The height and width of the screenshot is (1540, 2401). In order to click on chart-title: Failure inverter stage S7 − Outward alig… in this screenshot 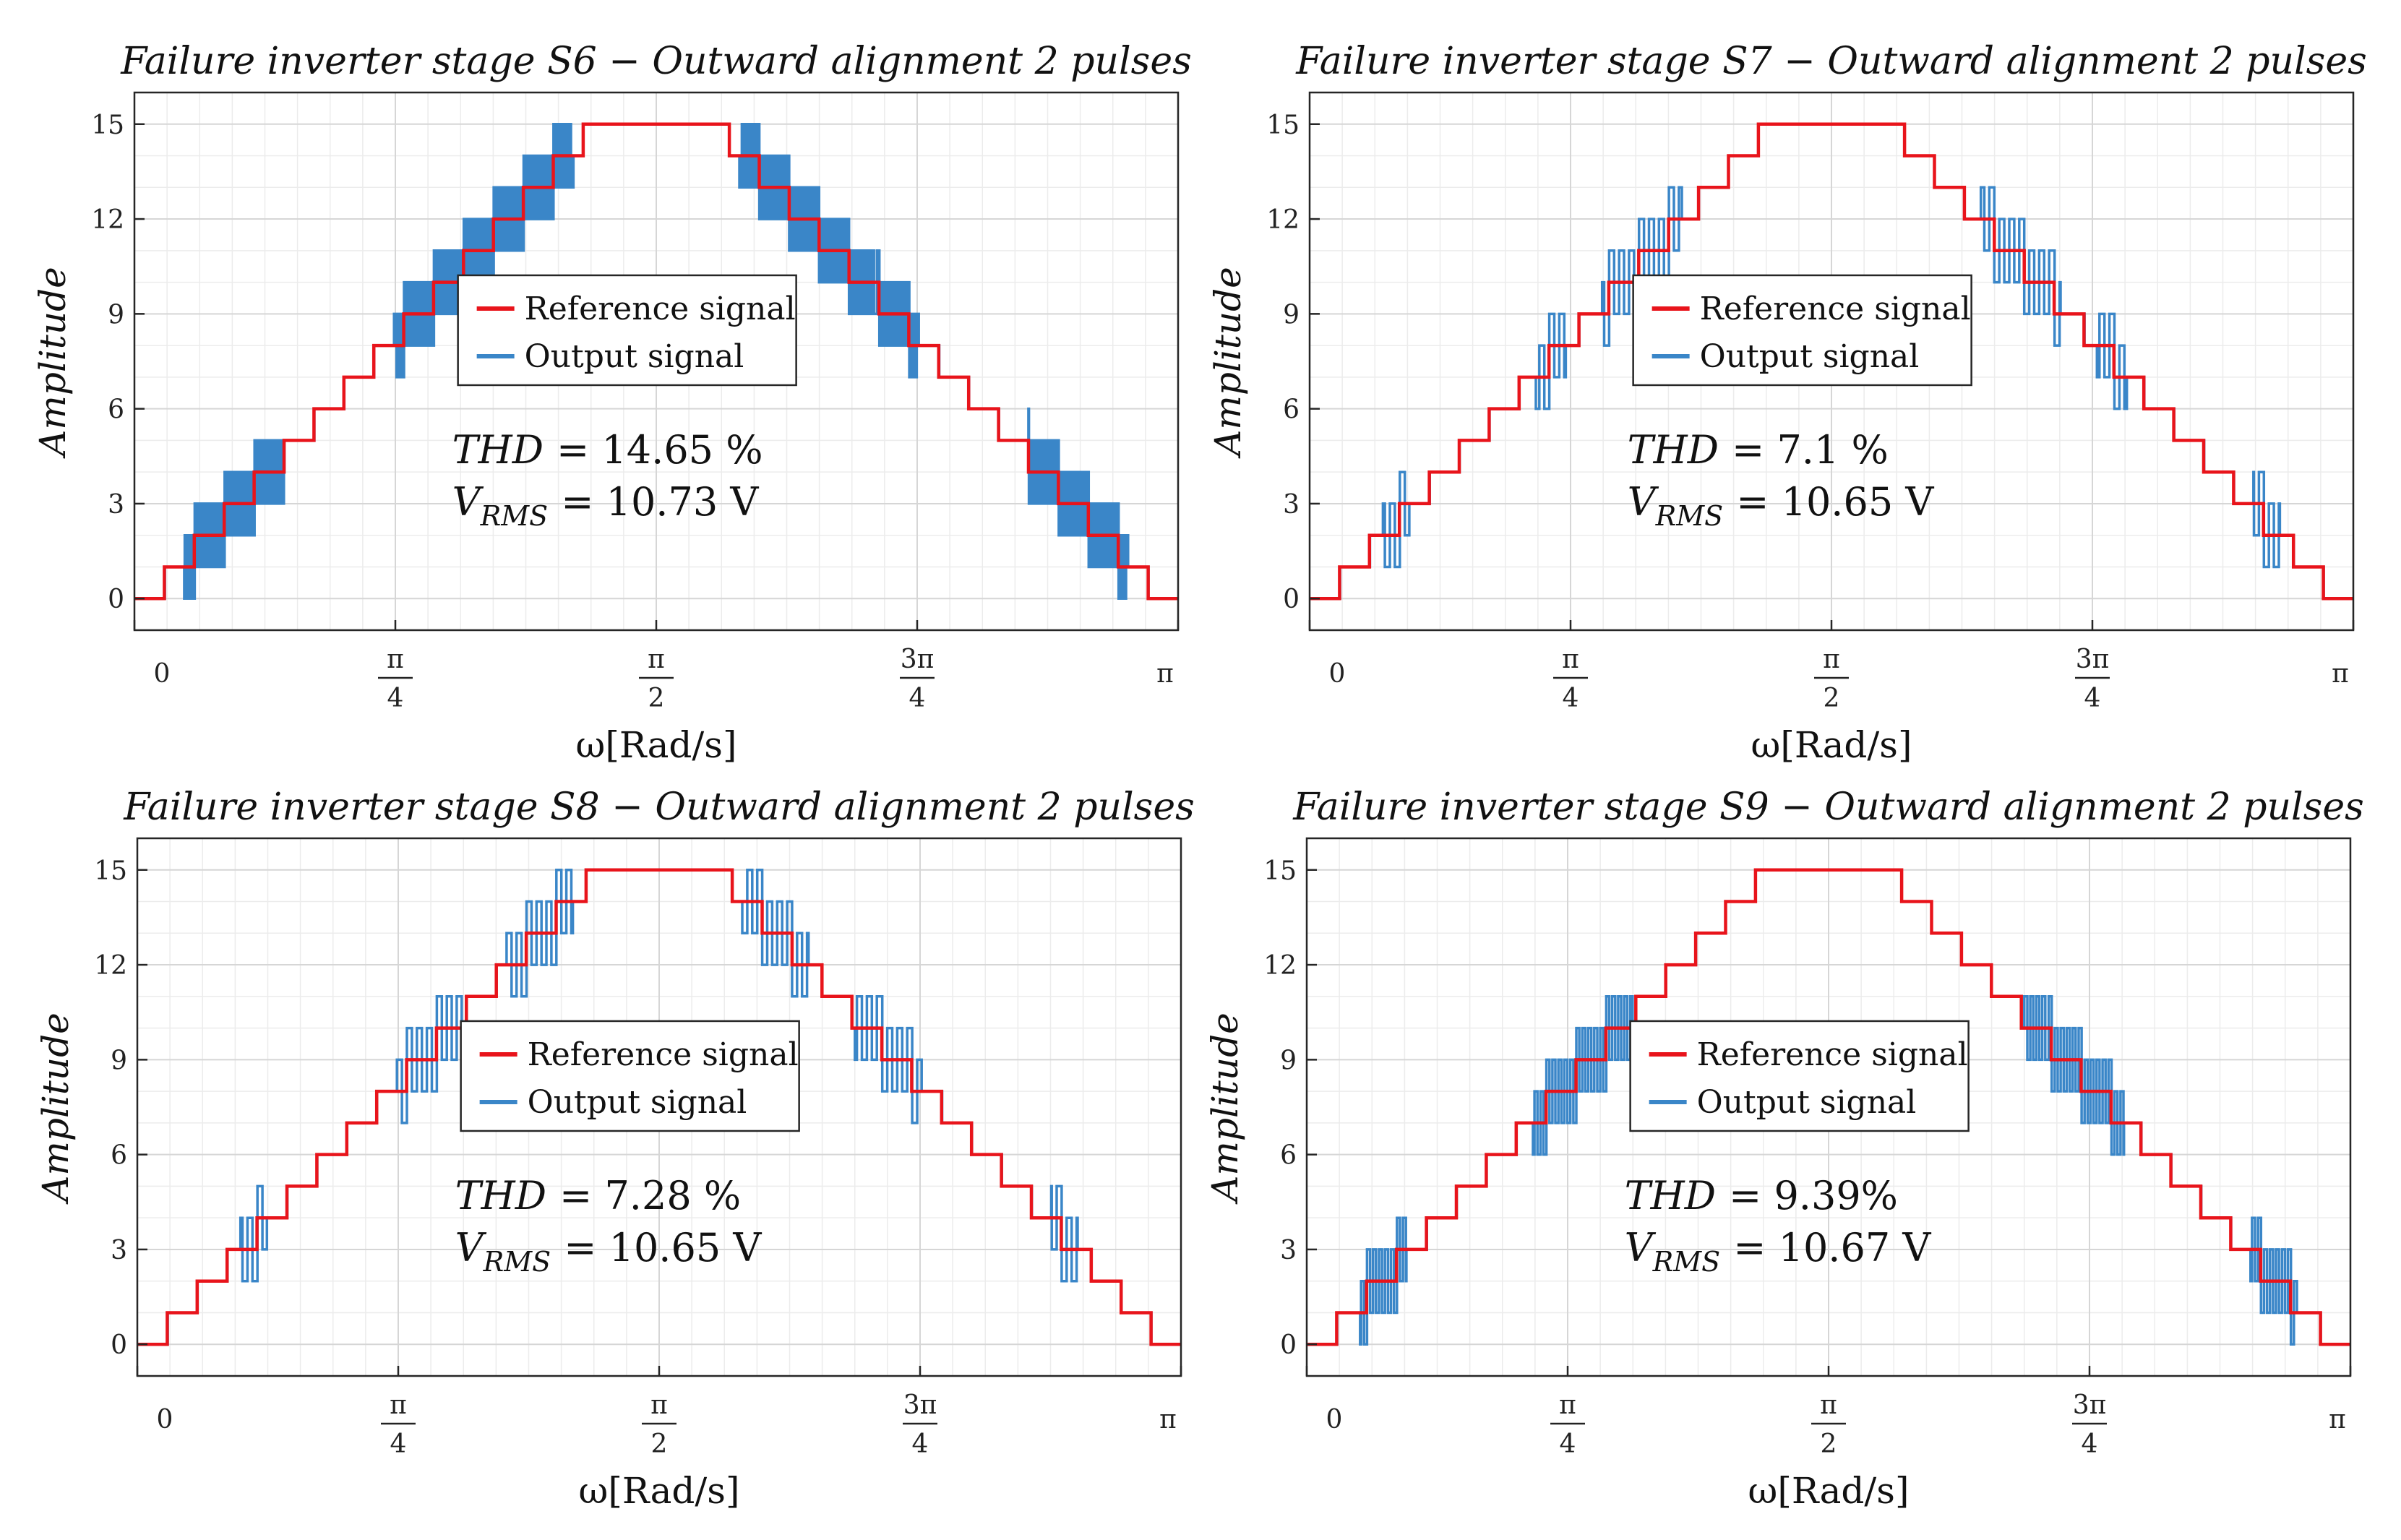, I will do `click(1831, 61)`.